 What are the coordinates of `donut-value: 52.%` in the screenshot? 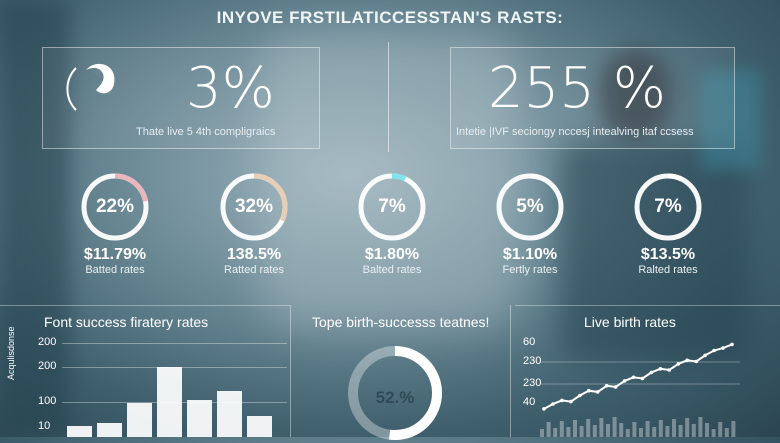 It's located at (395, 397).